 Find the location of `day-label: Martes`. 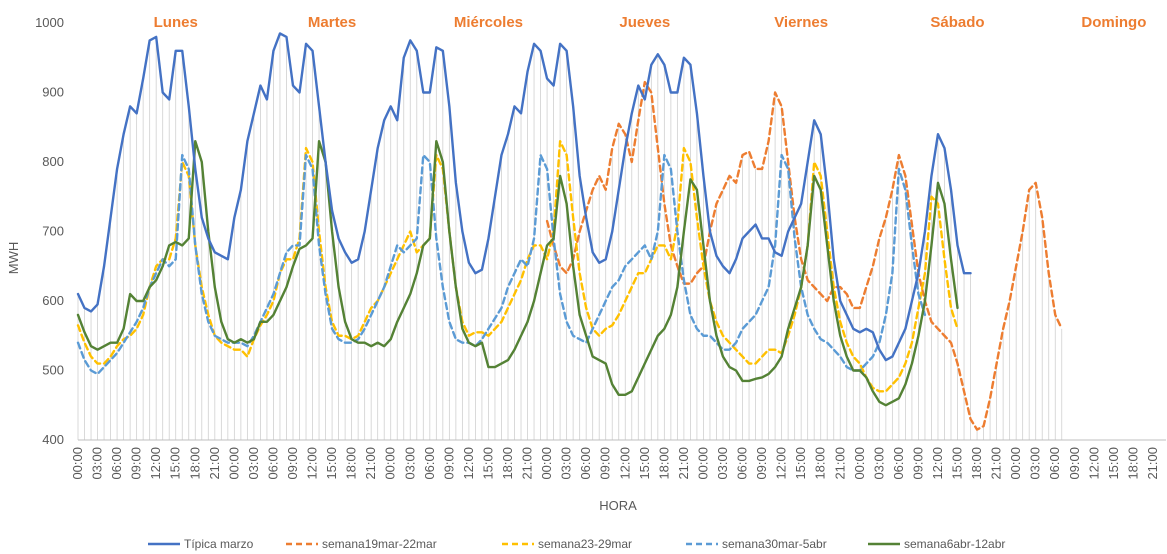

day-label: Martes is located at coordinates (332, 22).